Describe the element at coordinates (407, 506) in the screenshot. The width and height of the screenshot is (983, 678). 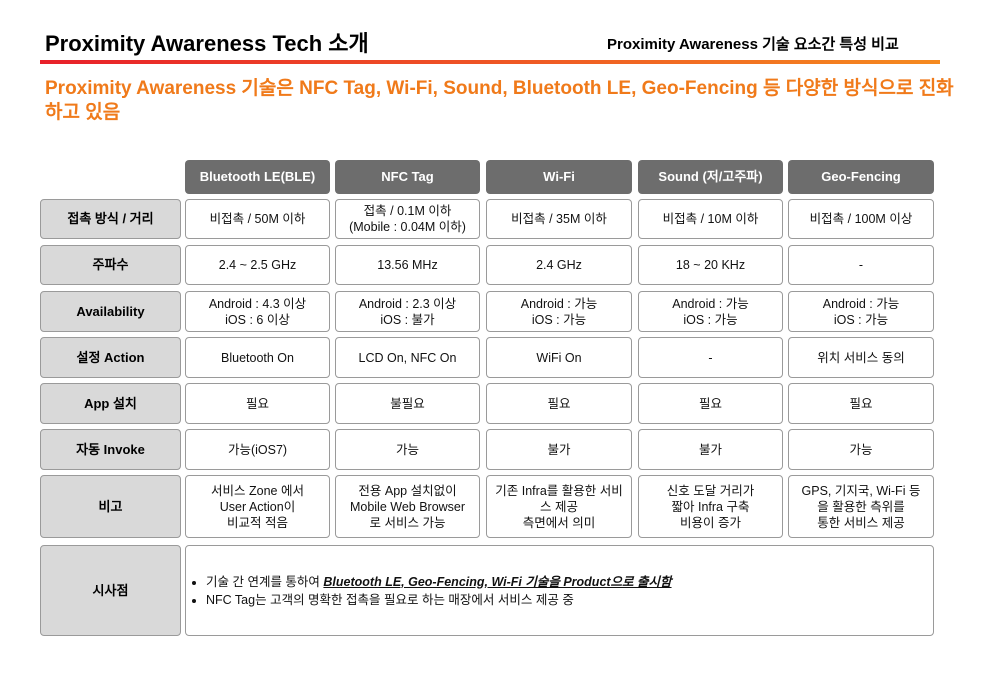
I see `cell: 전용 App 설치없이 Mobile Web Browser 로 서비스 가능` at that location.